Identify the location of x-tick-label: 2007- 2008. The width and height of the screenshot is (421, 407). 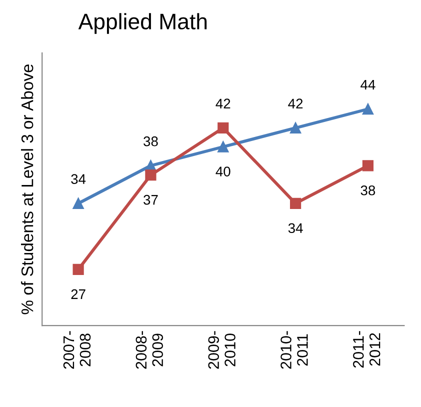
(77, 350).